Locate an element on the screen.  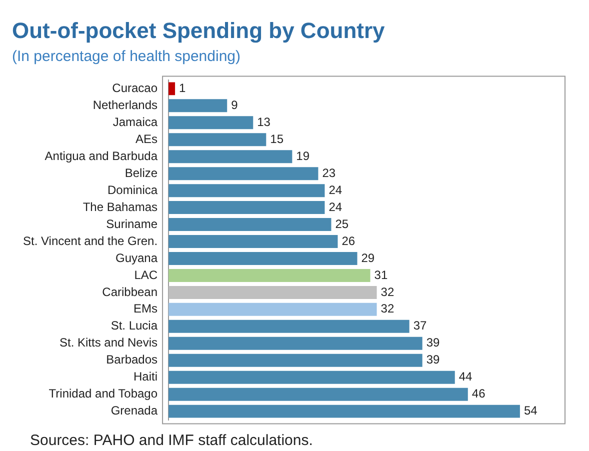
data-label: 9 is located at coordinates (234, 105).